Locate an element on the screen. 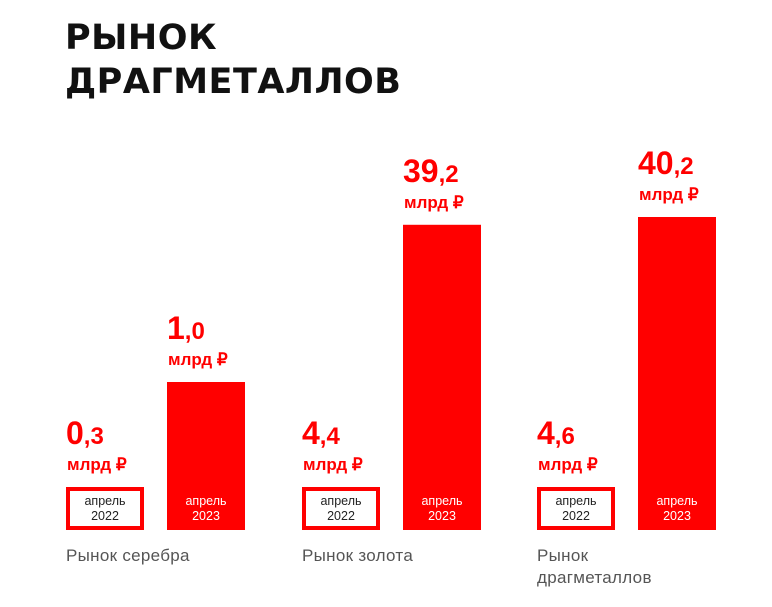  value-integer: 1 is located at coordinates (176, 328).